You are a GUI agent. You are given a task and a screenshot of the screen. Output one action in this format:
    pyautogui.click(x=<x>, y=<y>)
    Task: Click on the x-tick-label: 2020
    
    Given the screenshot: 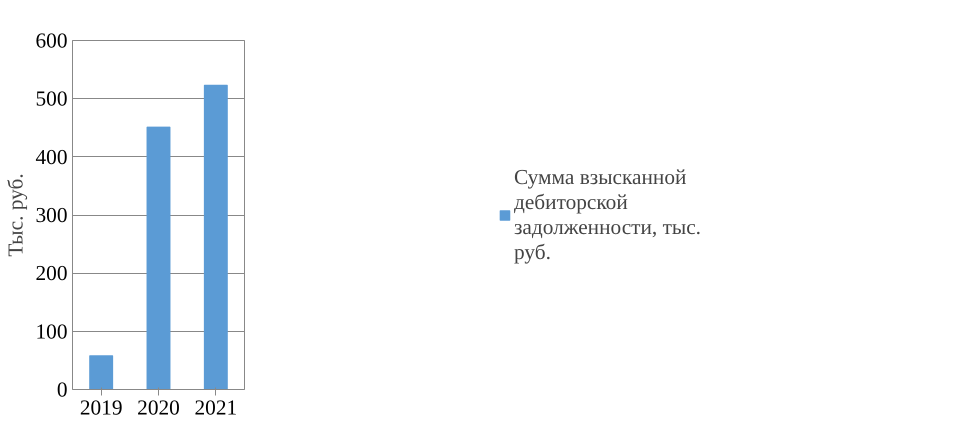 What is the action you would take?
    pyautogui.click(x=158, y=408)
    